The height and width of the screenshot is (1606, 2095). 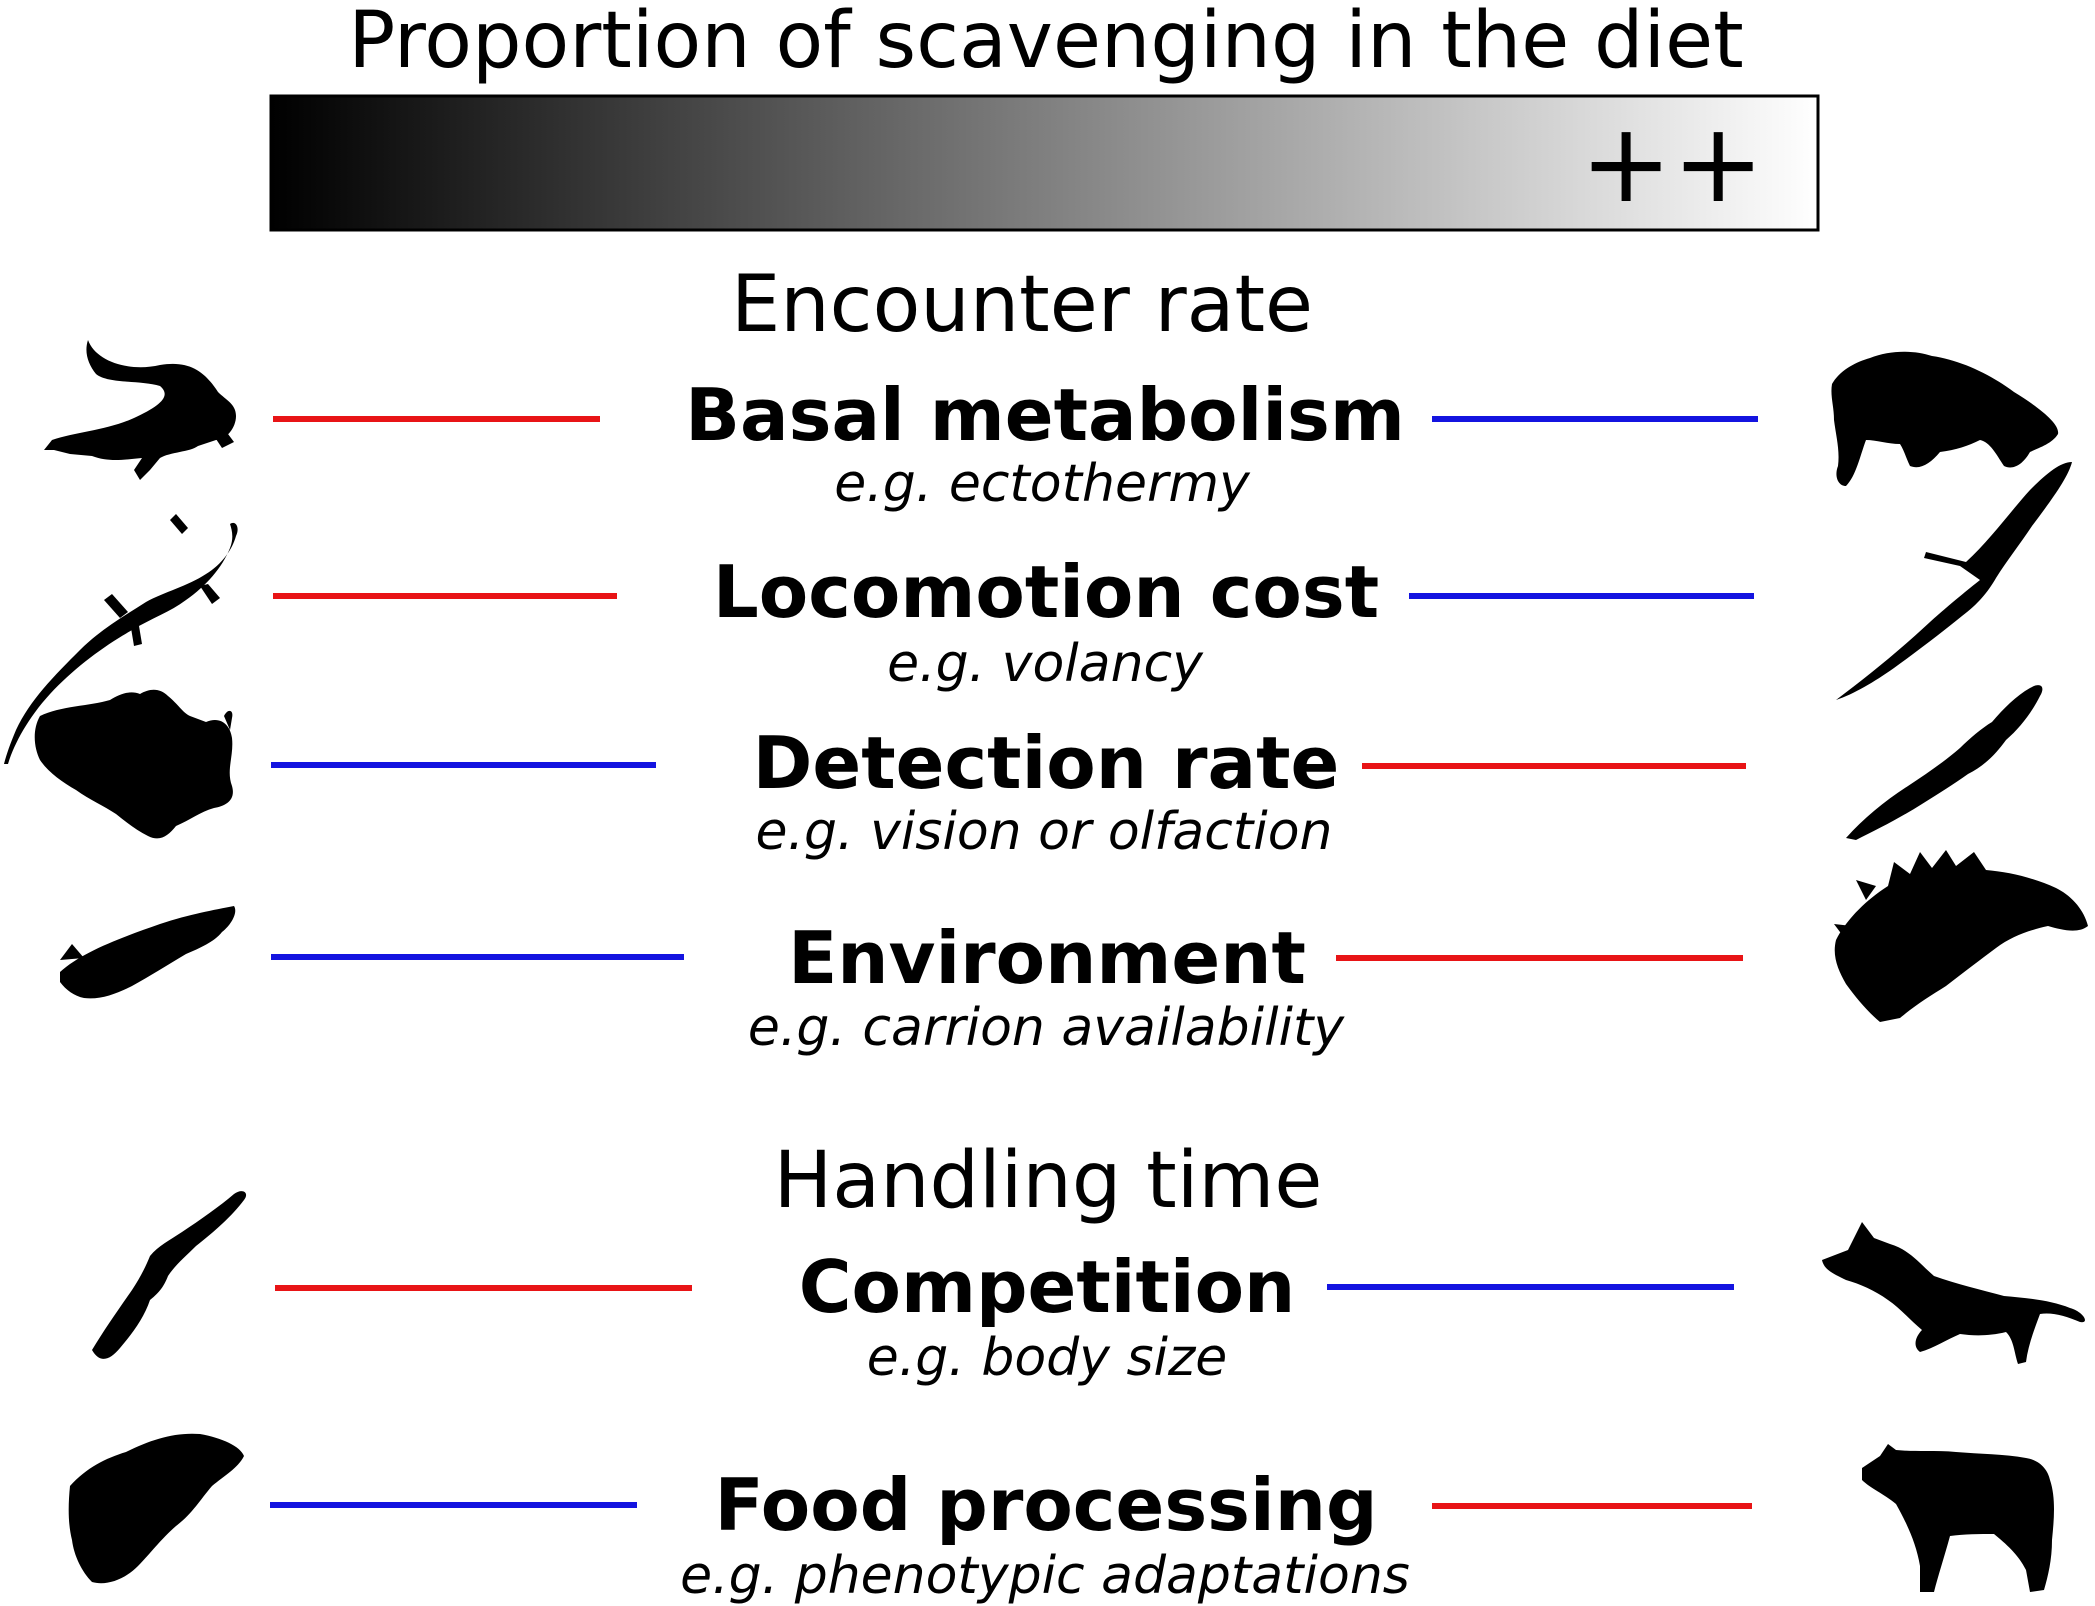 I want to click on lizard-icon, so click(x=121, y=639).